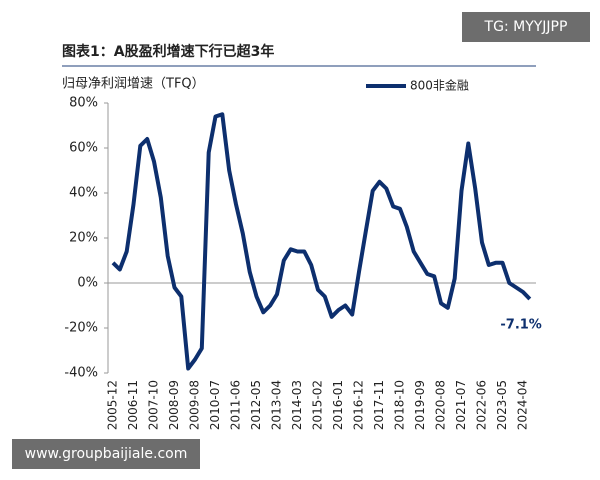 This screenshot has width=600, height=480. What do you see at coordinates (195, 405) in the screenshot?
I see `x-tick-label: 2009-08` at bounding box center [195, 405].